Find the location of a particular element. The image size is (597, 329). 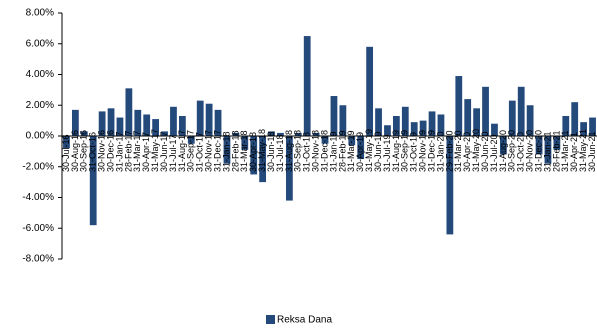

x-tick-label: 28-Feb-21 is located at coordinates (556, 151).